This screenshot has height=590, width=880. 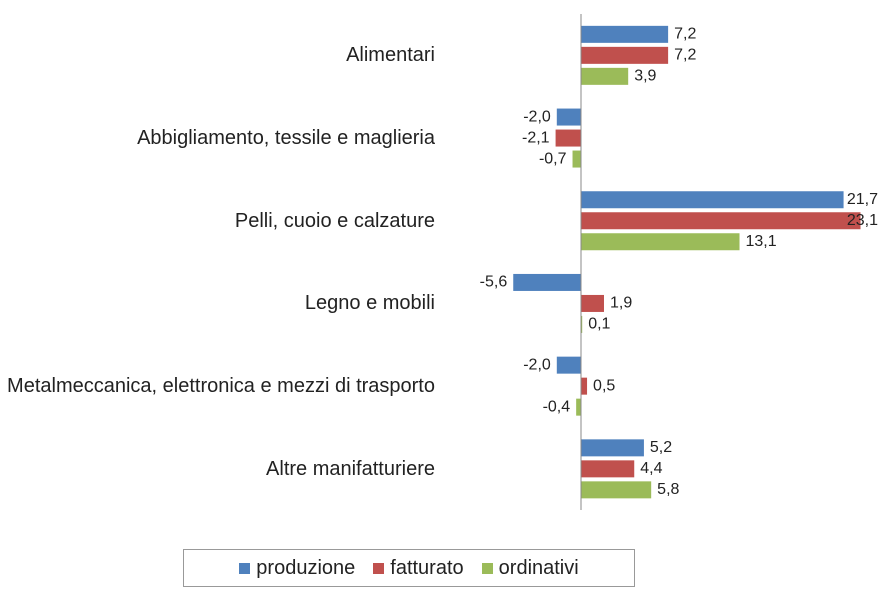 I want to click on legend-item: fatturato, so click(x=418, y=568).